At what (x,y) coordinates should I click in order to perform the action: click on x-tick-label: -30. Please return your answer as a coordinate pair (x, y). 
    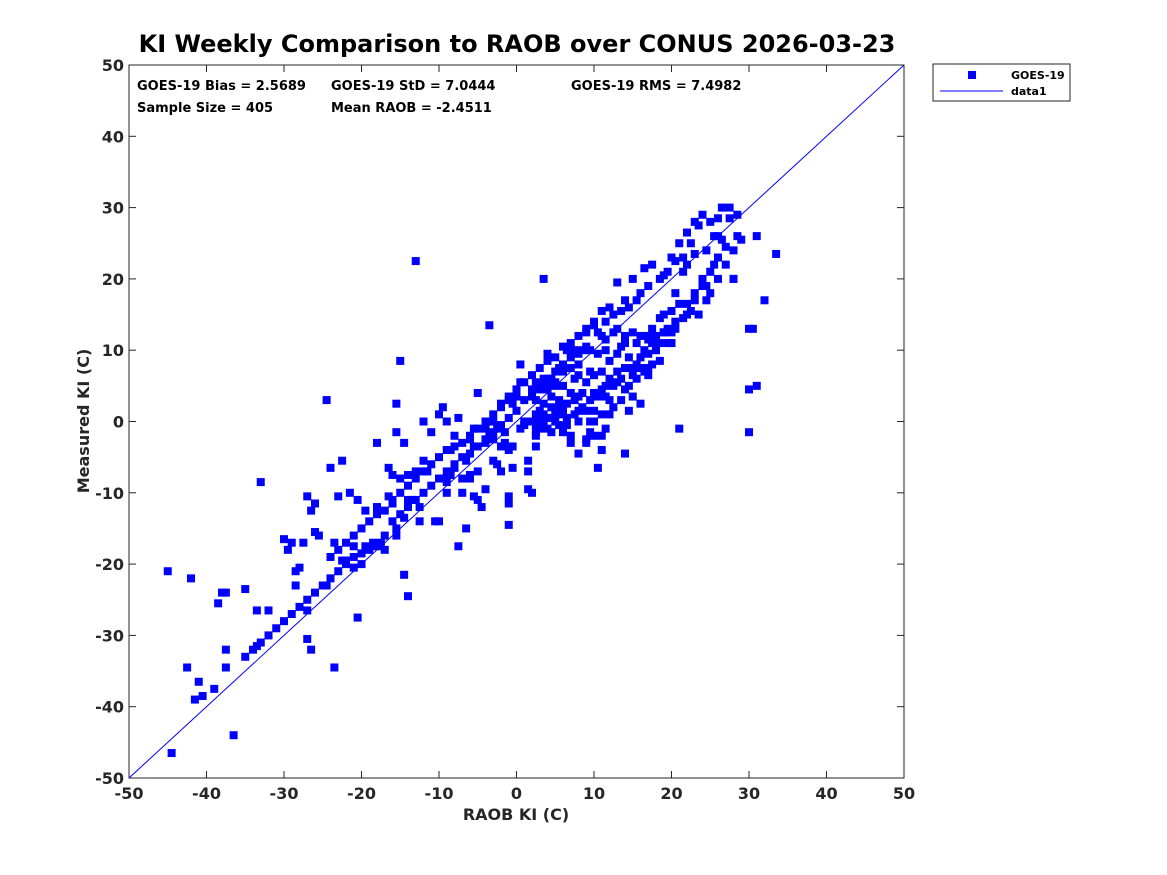
    Looking at the image, I should click on (284, 793).